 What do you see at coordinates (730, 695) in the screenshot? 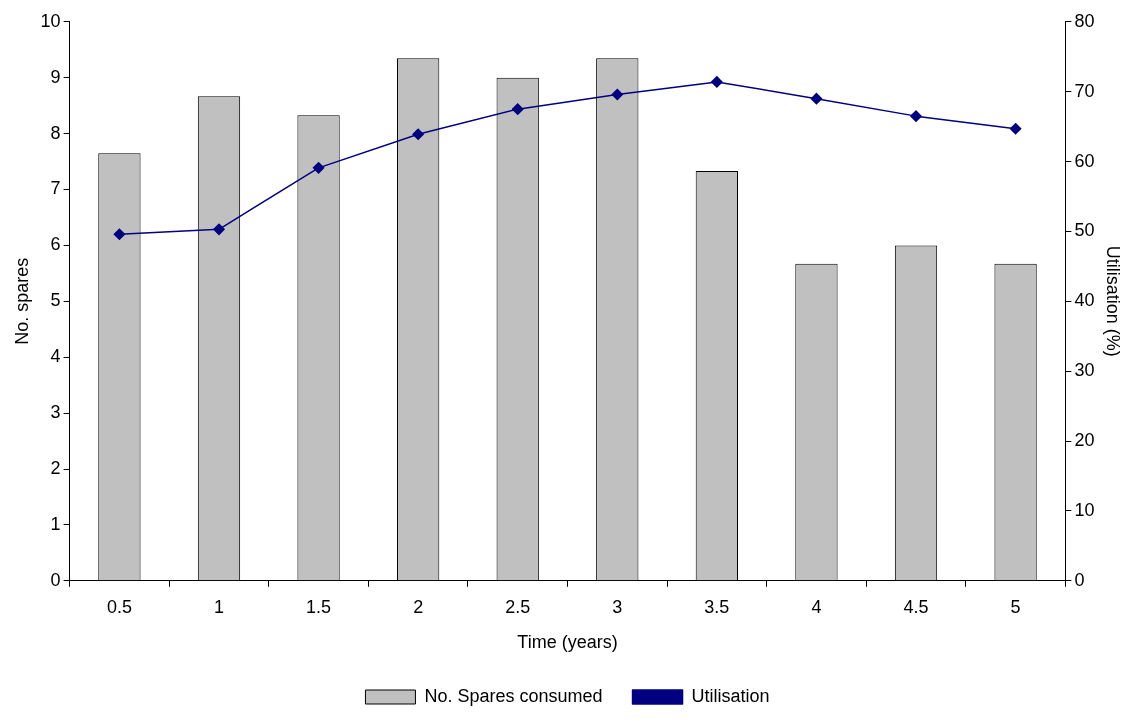
I see `legend-label: Utilisation` at bounding box center [730, 695].